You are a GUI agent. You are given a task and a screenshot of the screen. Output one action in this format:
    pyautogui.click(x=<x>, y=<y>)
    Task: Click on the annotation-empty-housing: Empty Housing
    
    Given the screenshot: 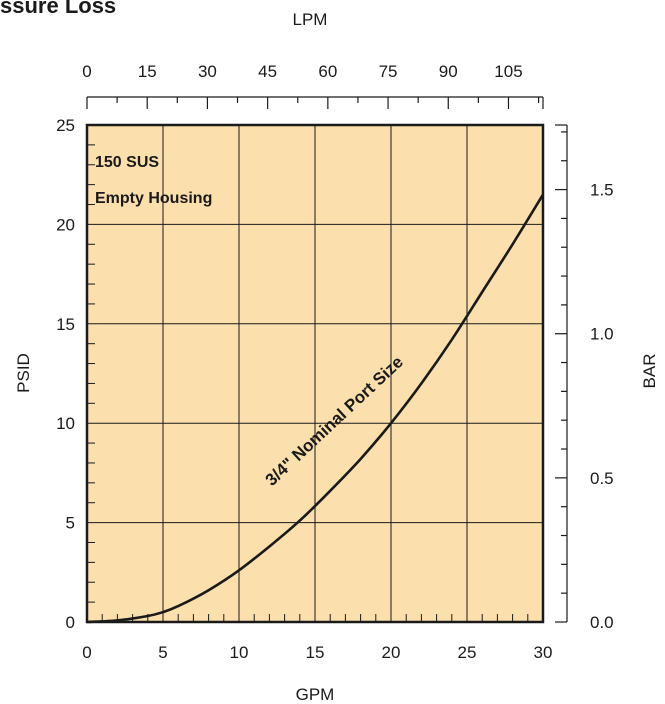 What is the action you would take?
    pyautogui.click(x=153, y=198)
    